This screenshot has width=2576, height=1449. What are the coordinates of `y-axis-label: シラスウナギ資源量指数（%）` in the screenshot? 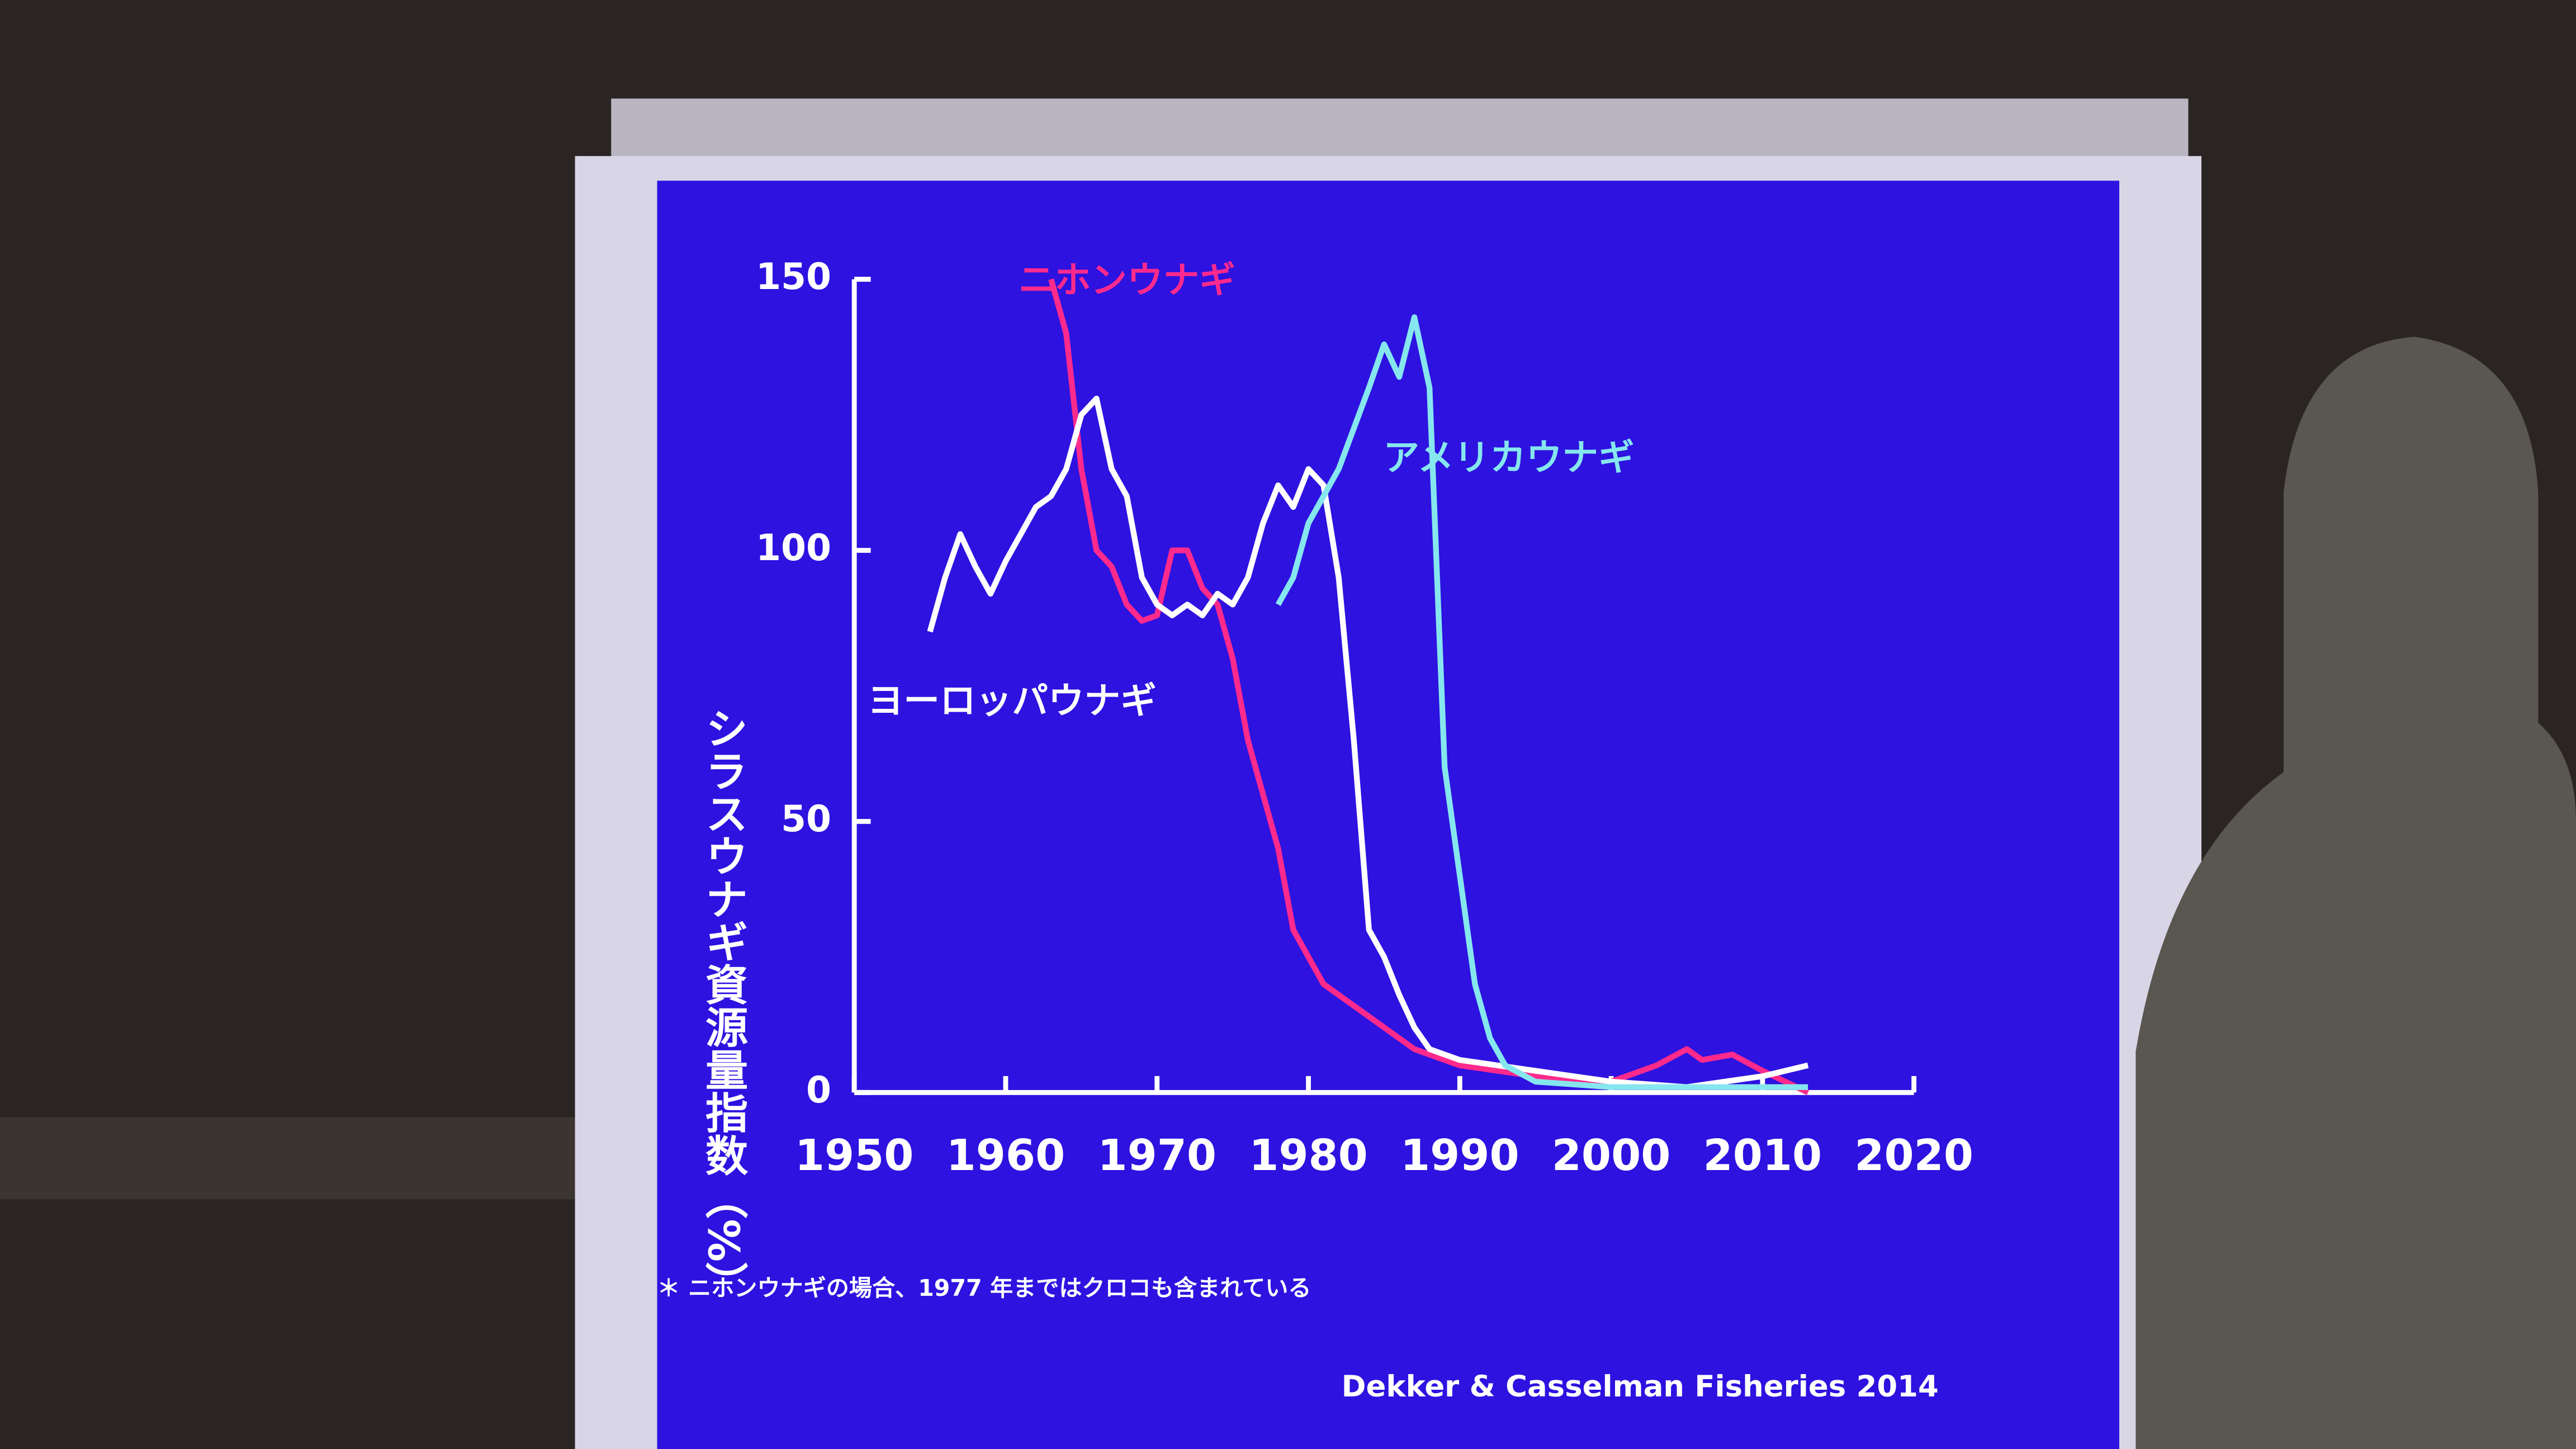 It's located at (723, 1006).